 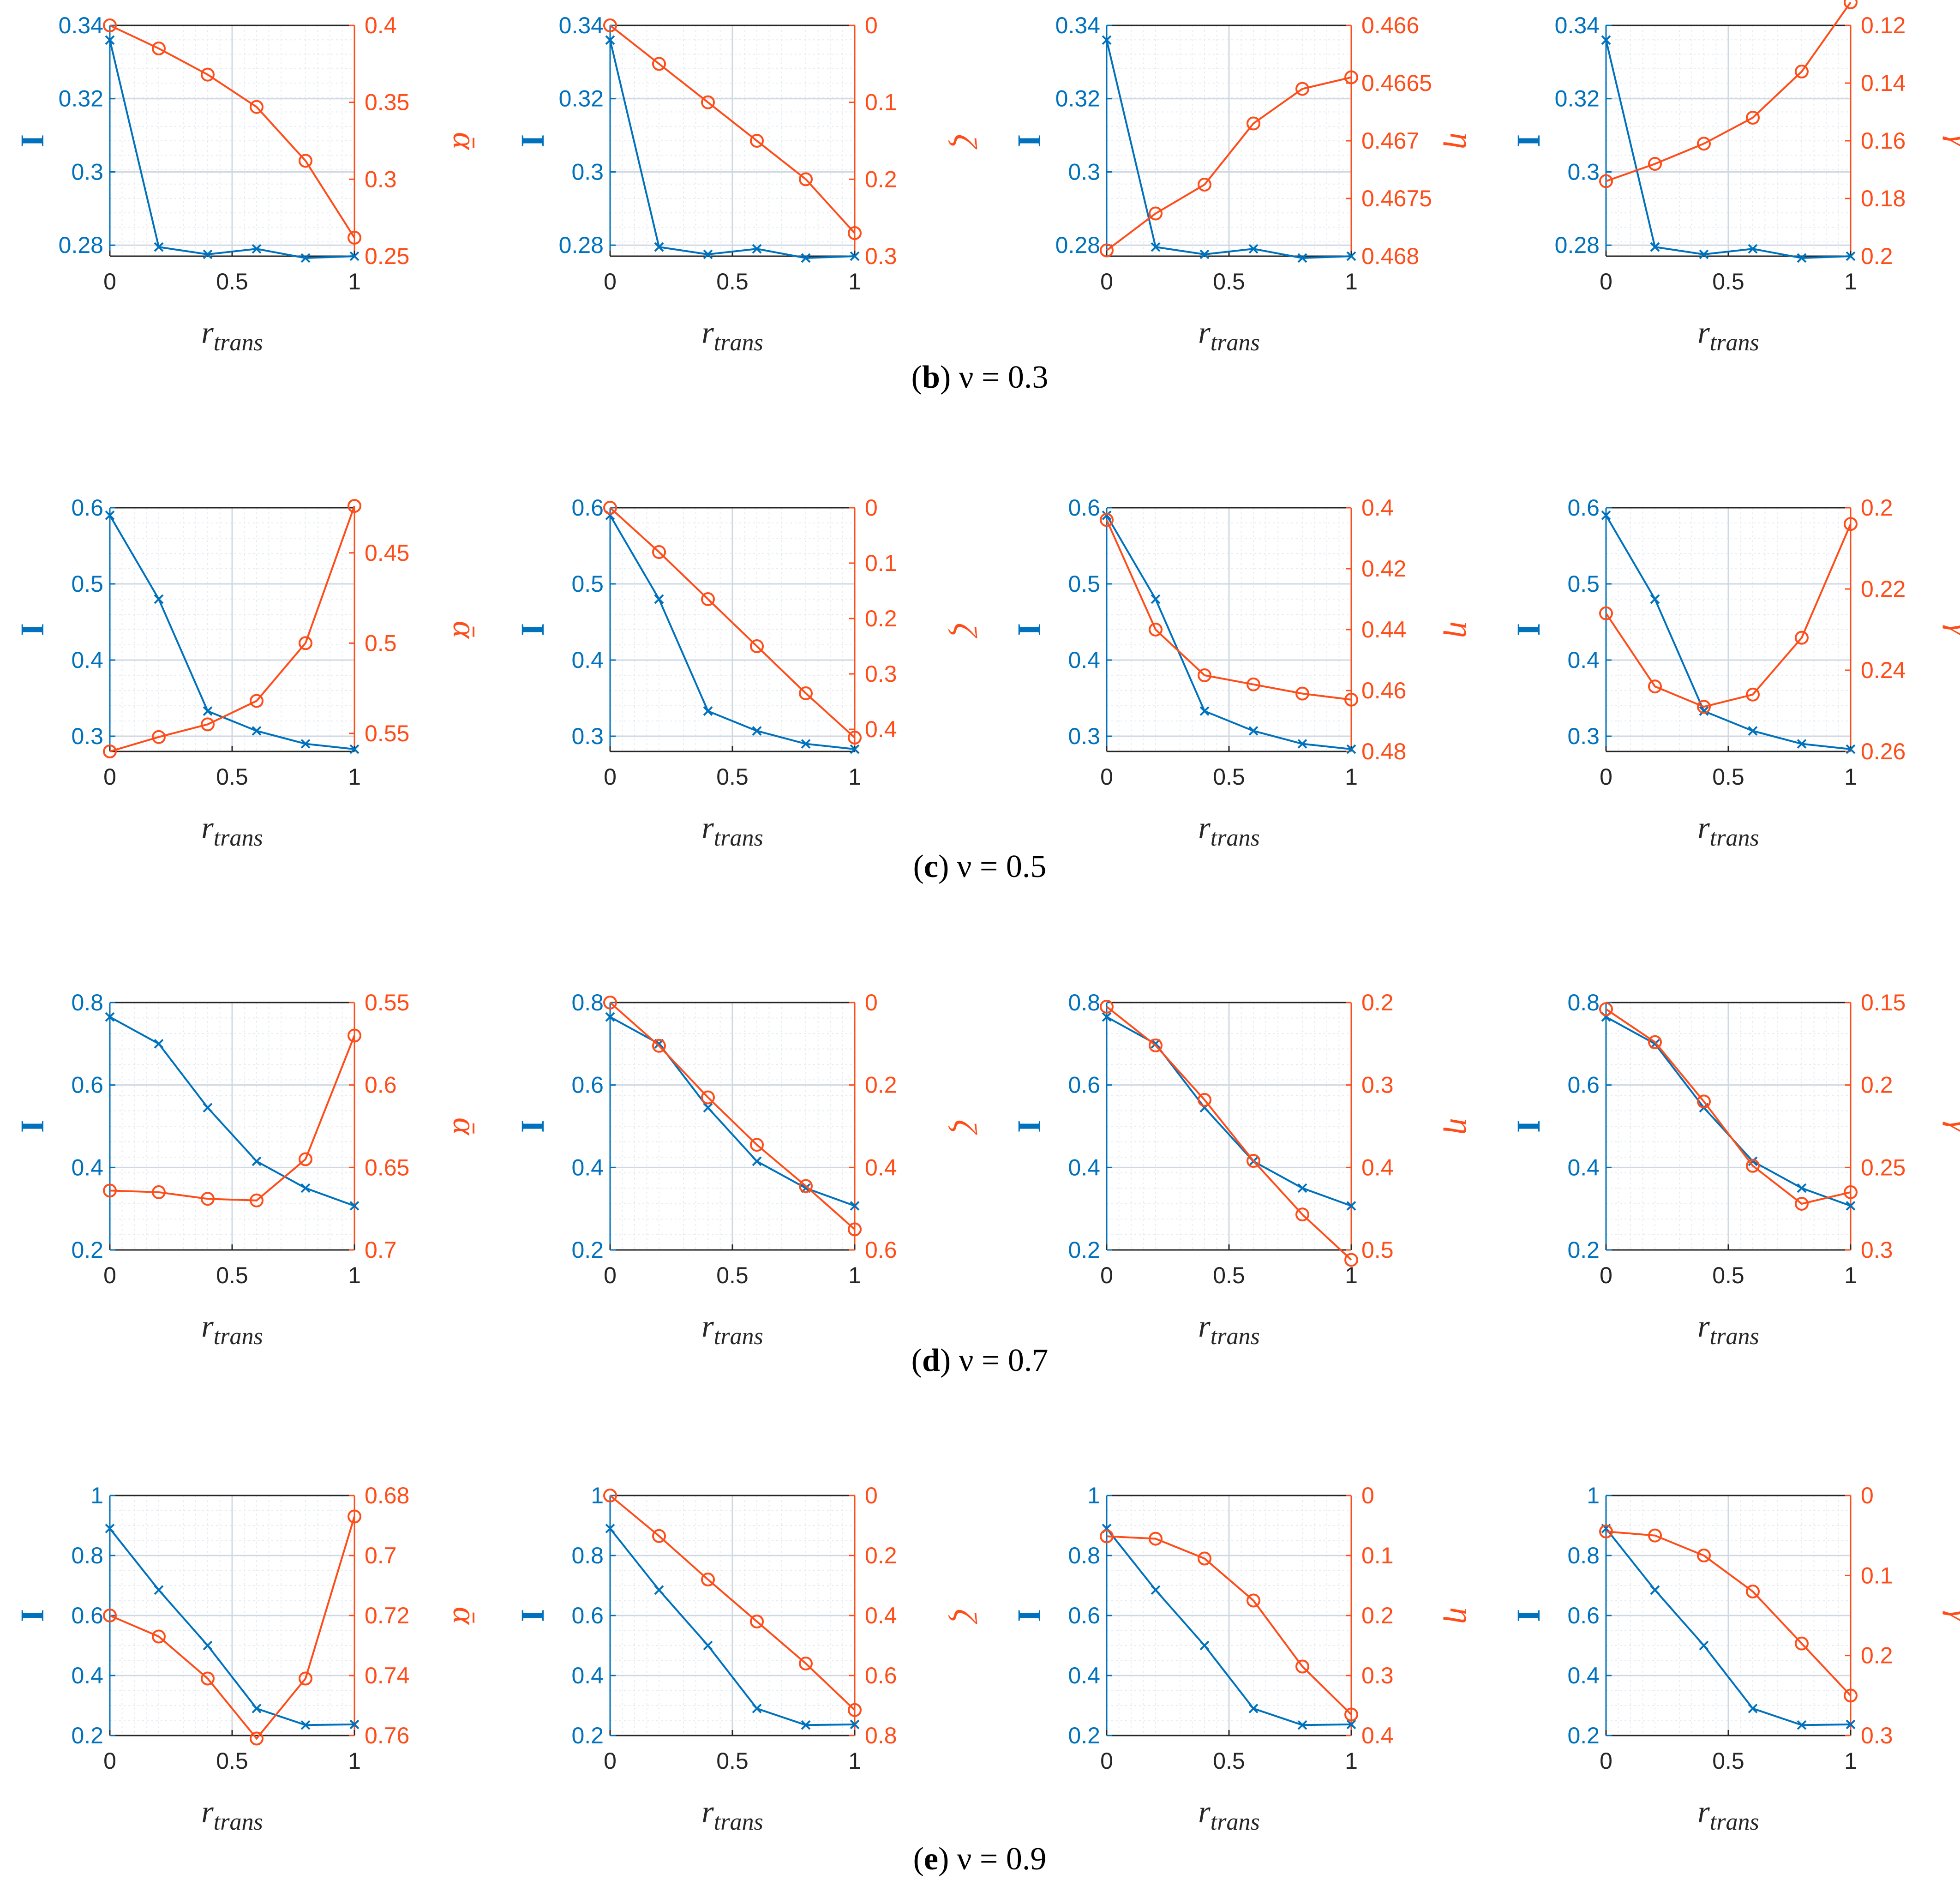 I want to click on right-tick-label: 0.5, so click(x=381, y=643).